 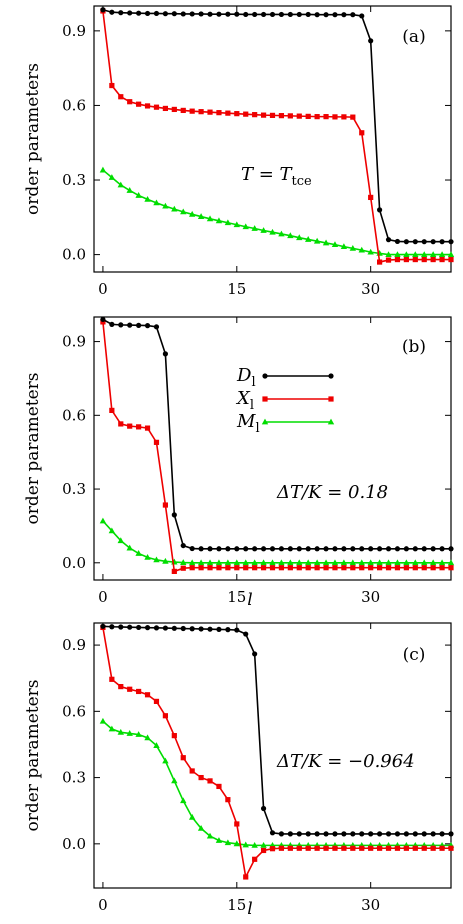 I want to click on y-tick-label: 0.9, so click(x=74, y=342).